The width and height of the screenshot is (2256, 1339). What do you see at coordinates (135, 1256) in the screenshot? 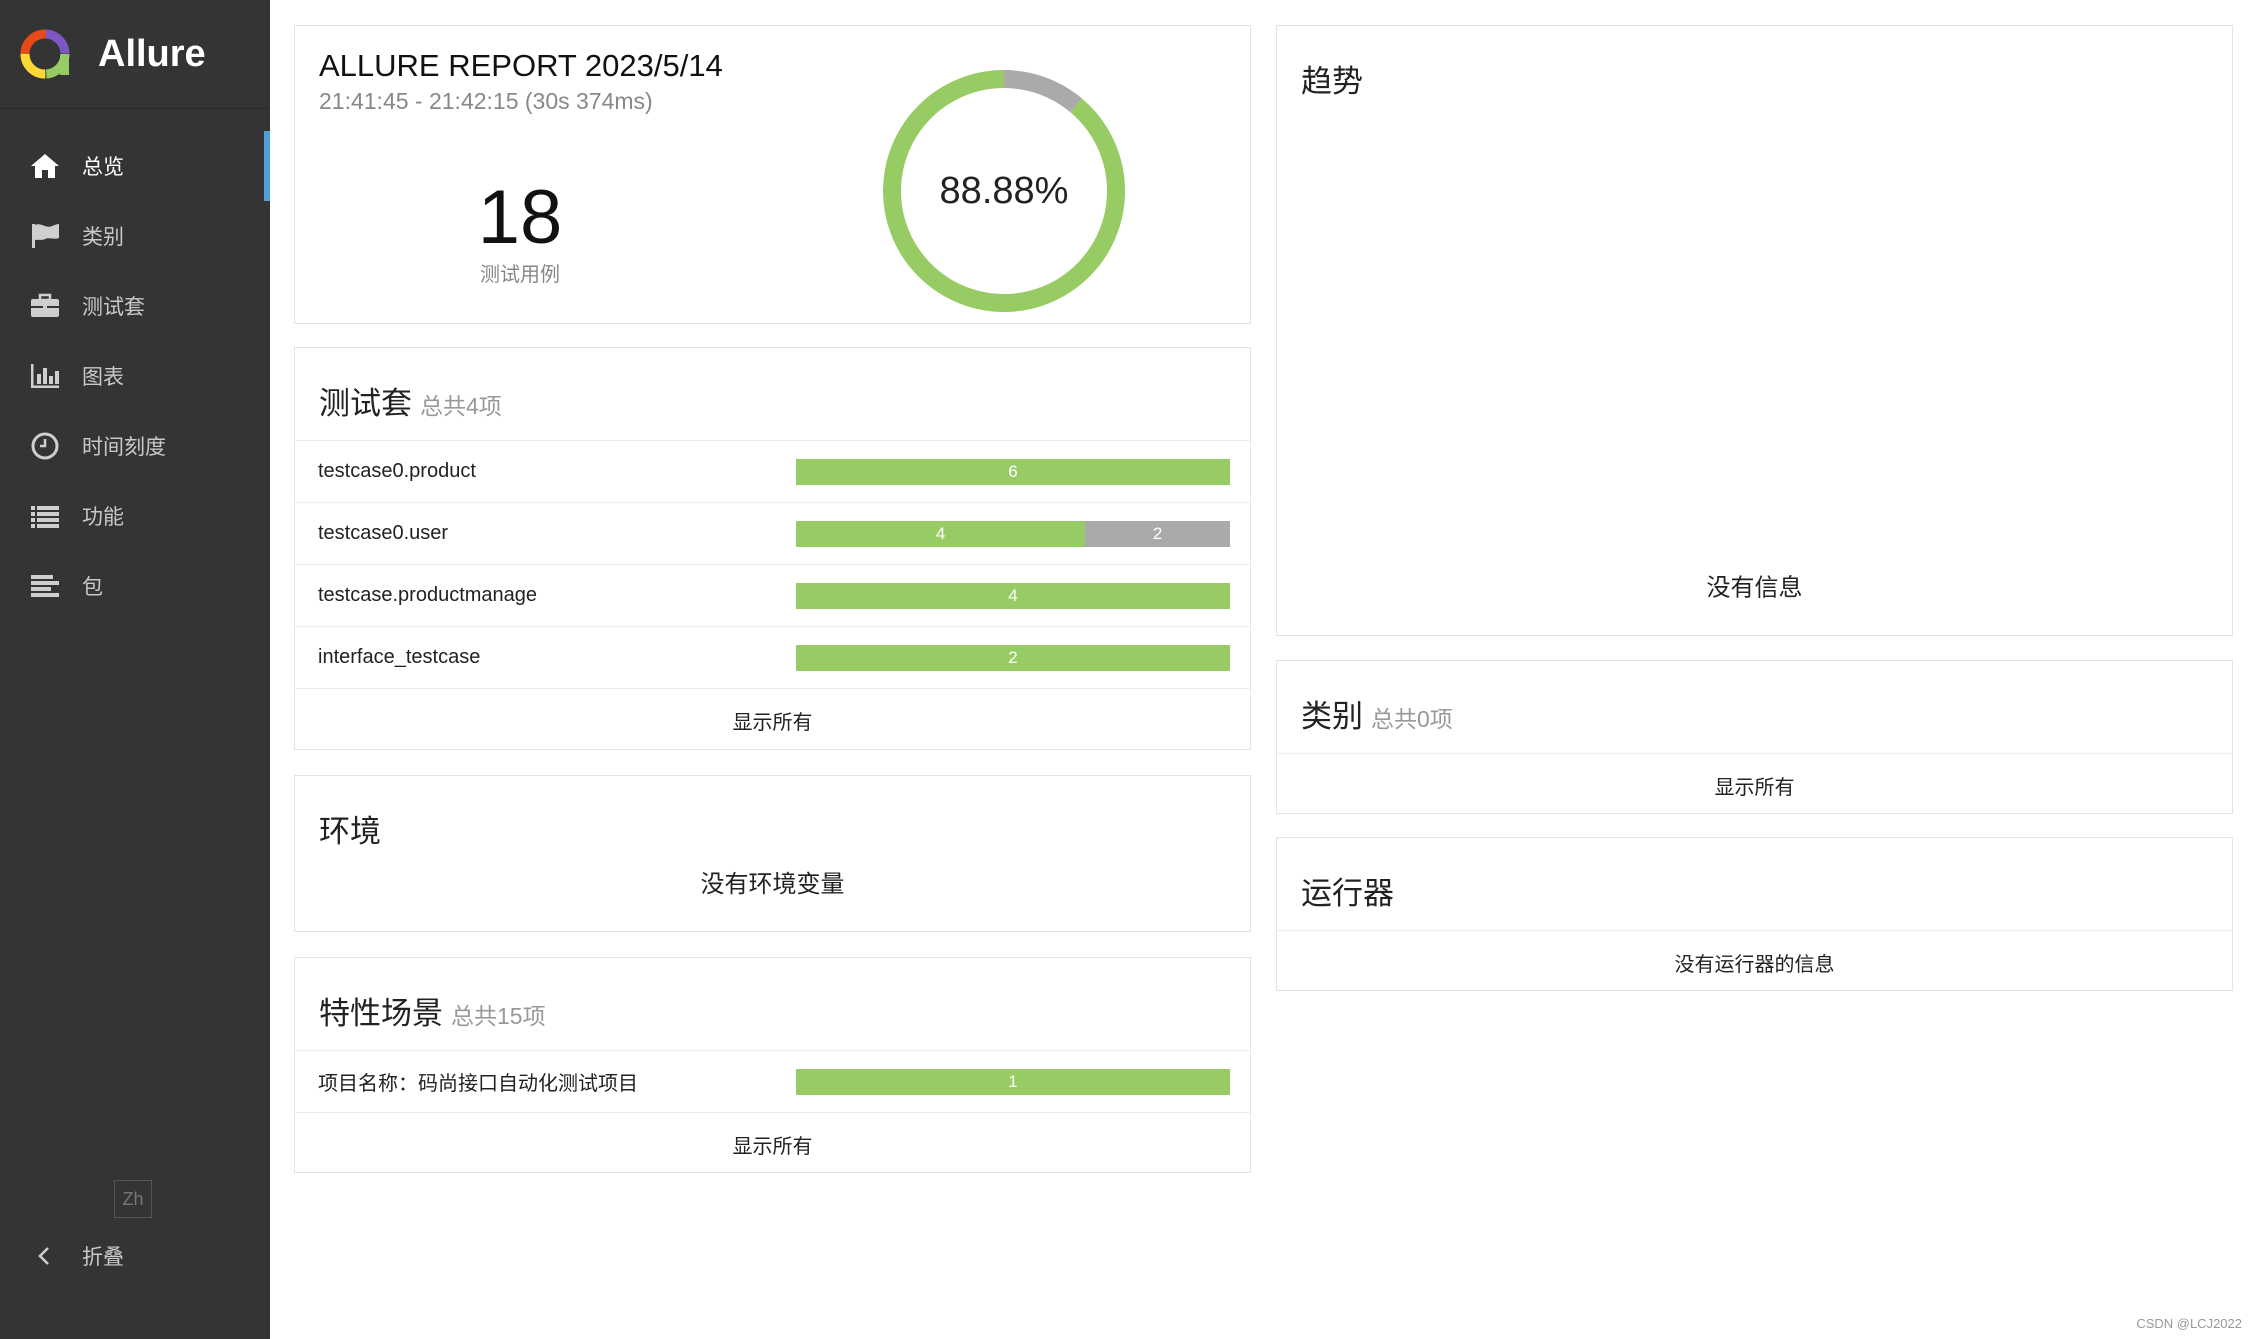
I see `collapse-button: 折叠` at bounding box center [135, 1256].